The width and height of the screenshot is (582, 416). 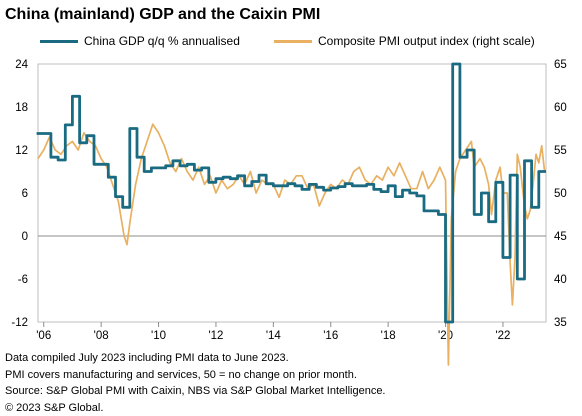 What do you see at coordinates (162, 41) in the screenshot?
I see `legend-label-gdp: China GDP q/q % annualised` at bounding box center [162, 41].